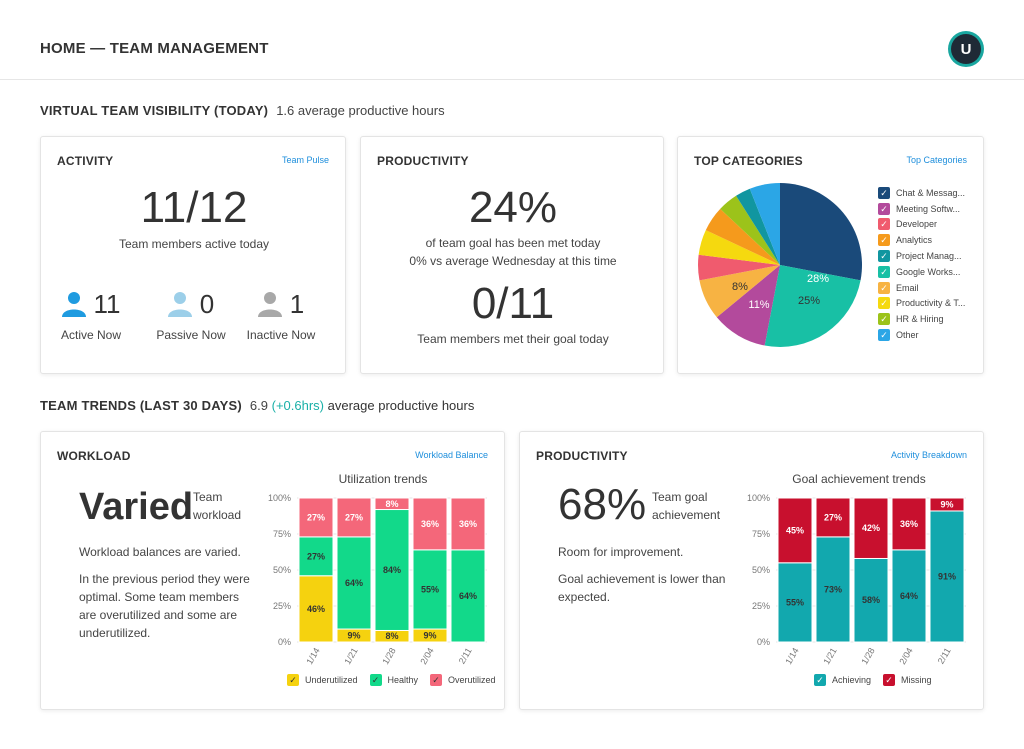  What do you see at coordinates (936, 160) in the screenshot?
I see `top-categories-link: Top Categories` at bounding box center [936, 160].